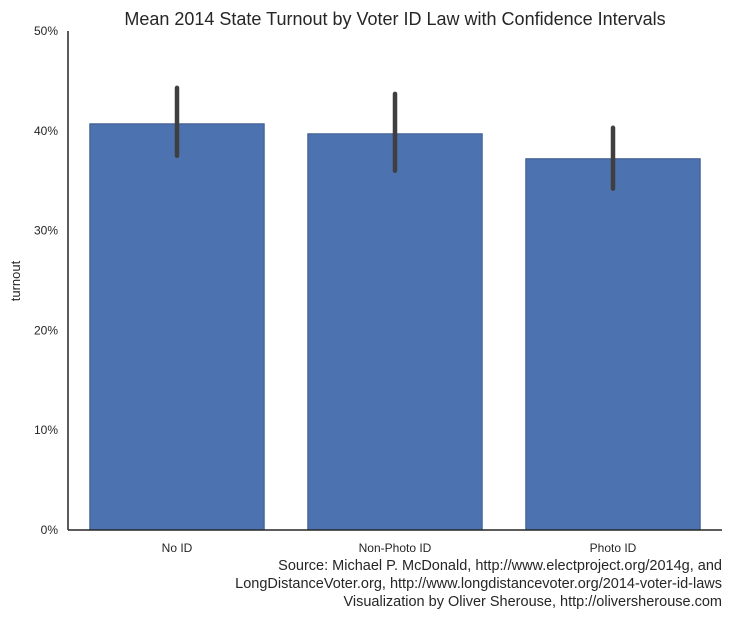 The height and width of the screenshot is (619, 731). Describe the element at coordinates (177, 548) in the screenshot. I see `x-tick-label: No ID` at that location.